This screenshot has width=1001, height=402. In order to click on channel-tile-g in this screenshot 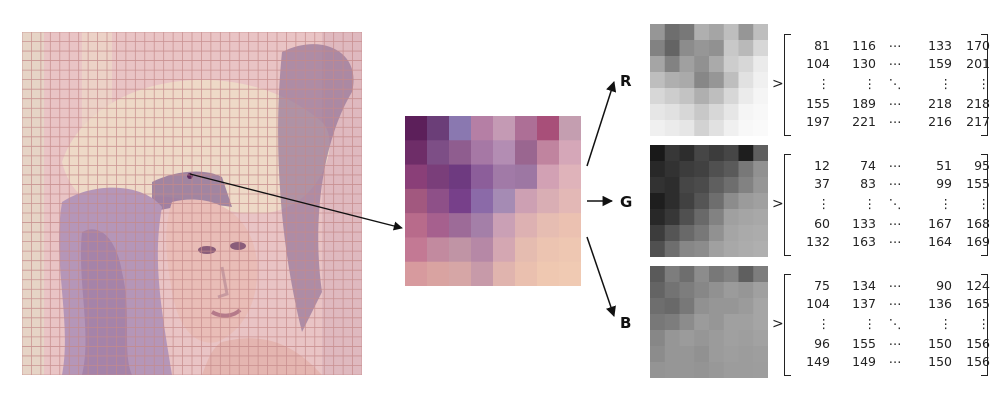, I will do `click(709, 201)`.